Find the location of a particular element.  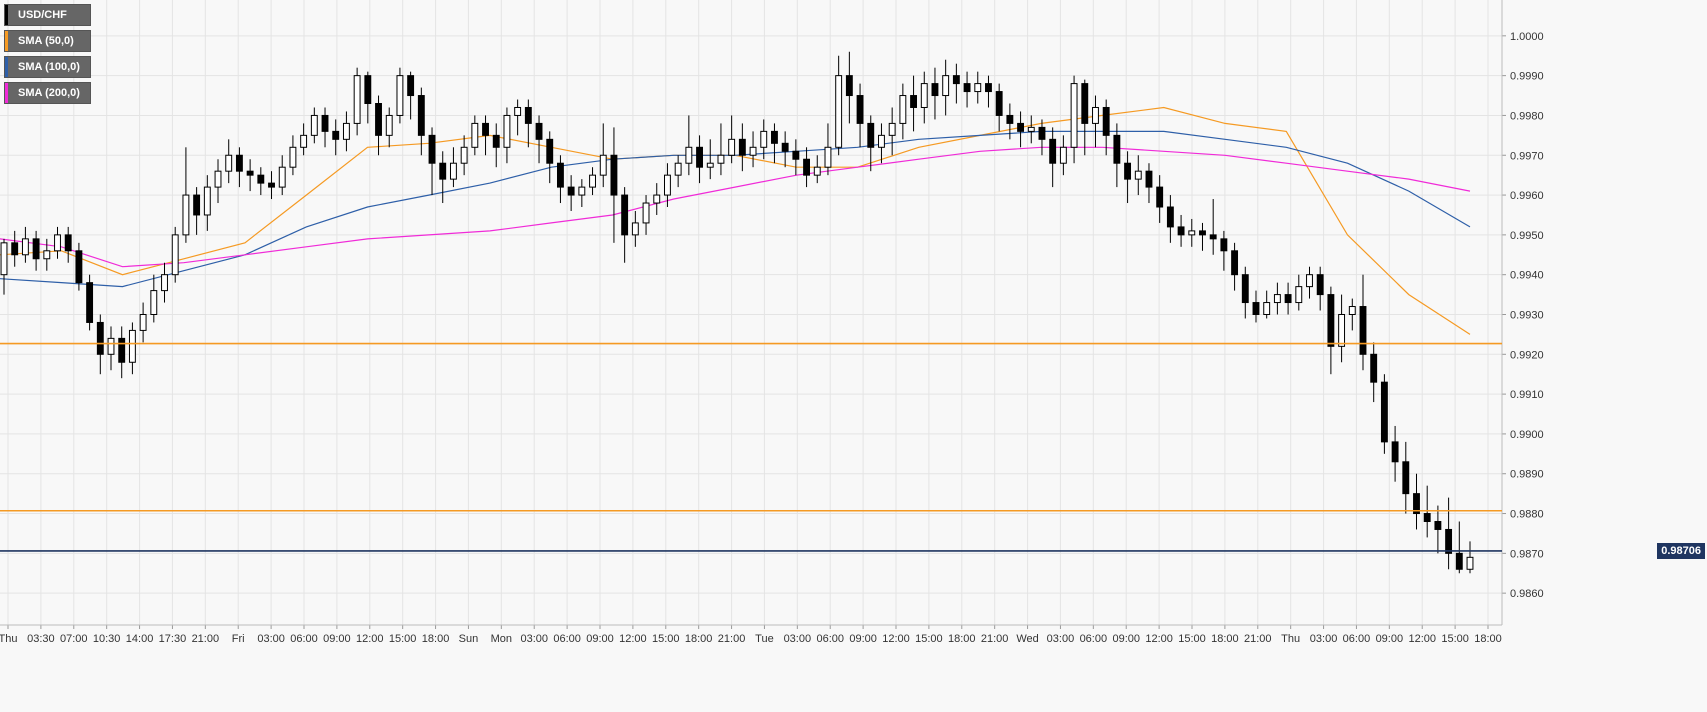

legend-item-sma200: SMA (200,0) is located at coordinates (47, 93).